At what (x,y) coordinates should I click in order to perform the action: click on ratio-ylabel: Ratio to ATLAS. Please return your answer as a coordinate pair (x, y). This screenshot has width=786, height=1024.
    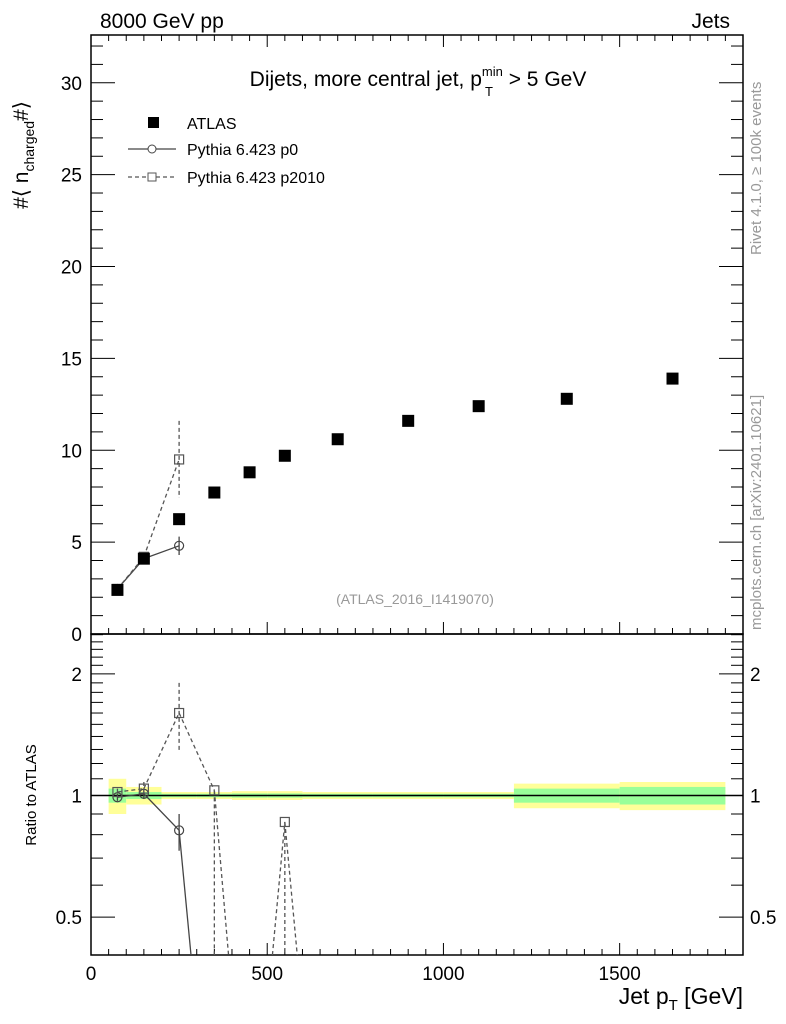
    Looking at the image, I should click on (31, 794).